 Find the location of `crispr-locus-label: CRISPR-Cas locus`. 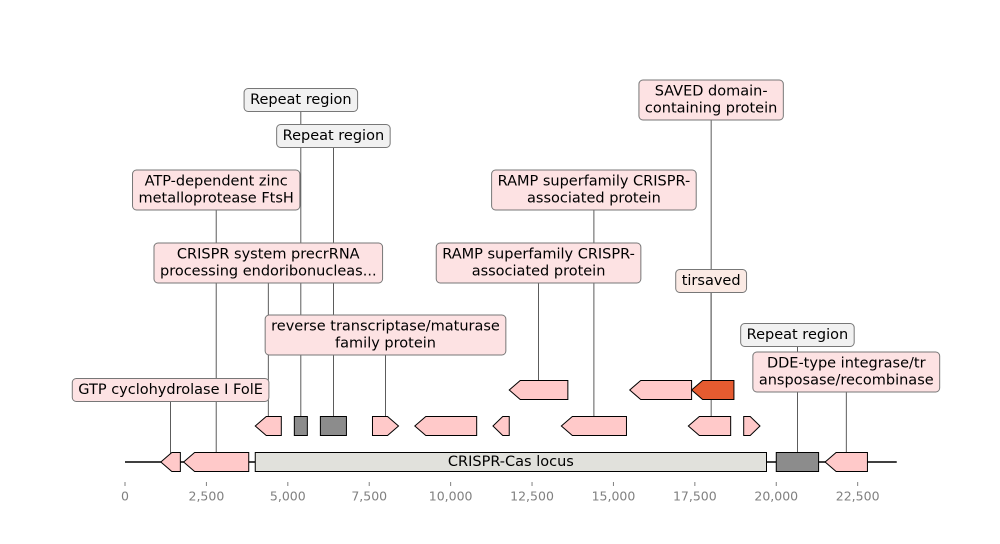

crispr-locus-label: CRISPR-Cas locus is located at coordinates (511, 462).